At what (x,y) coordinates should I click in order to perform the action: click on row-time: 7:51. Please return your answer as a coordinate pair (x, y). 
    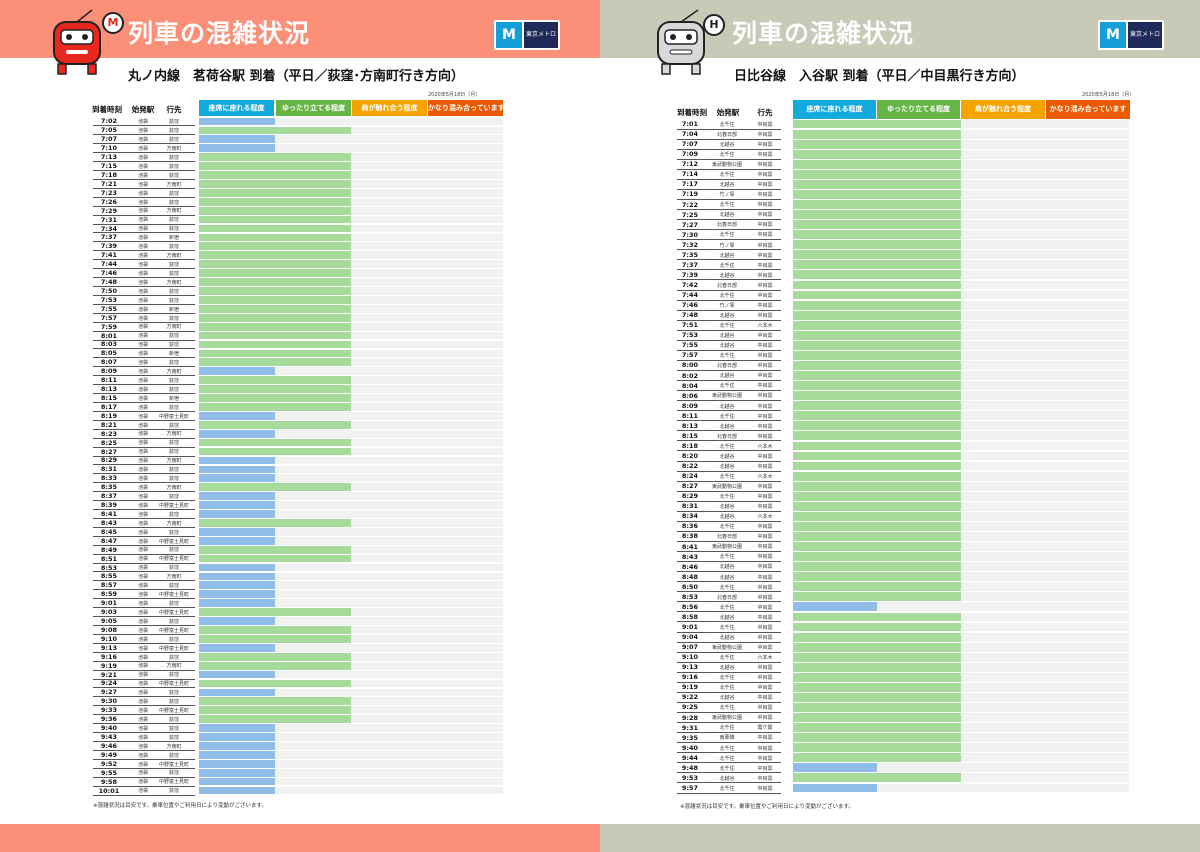
    Looking at the image, I should click on (690, 325).